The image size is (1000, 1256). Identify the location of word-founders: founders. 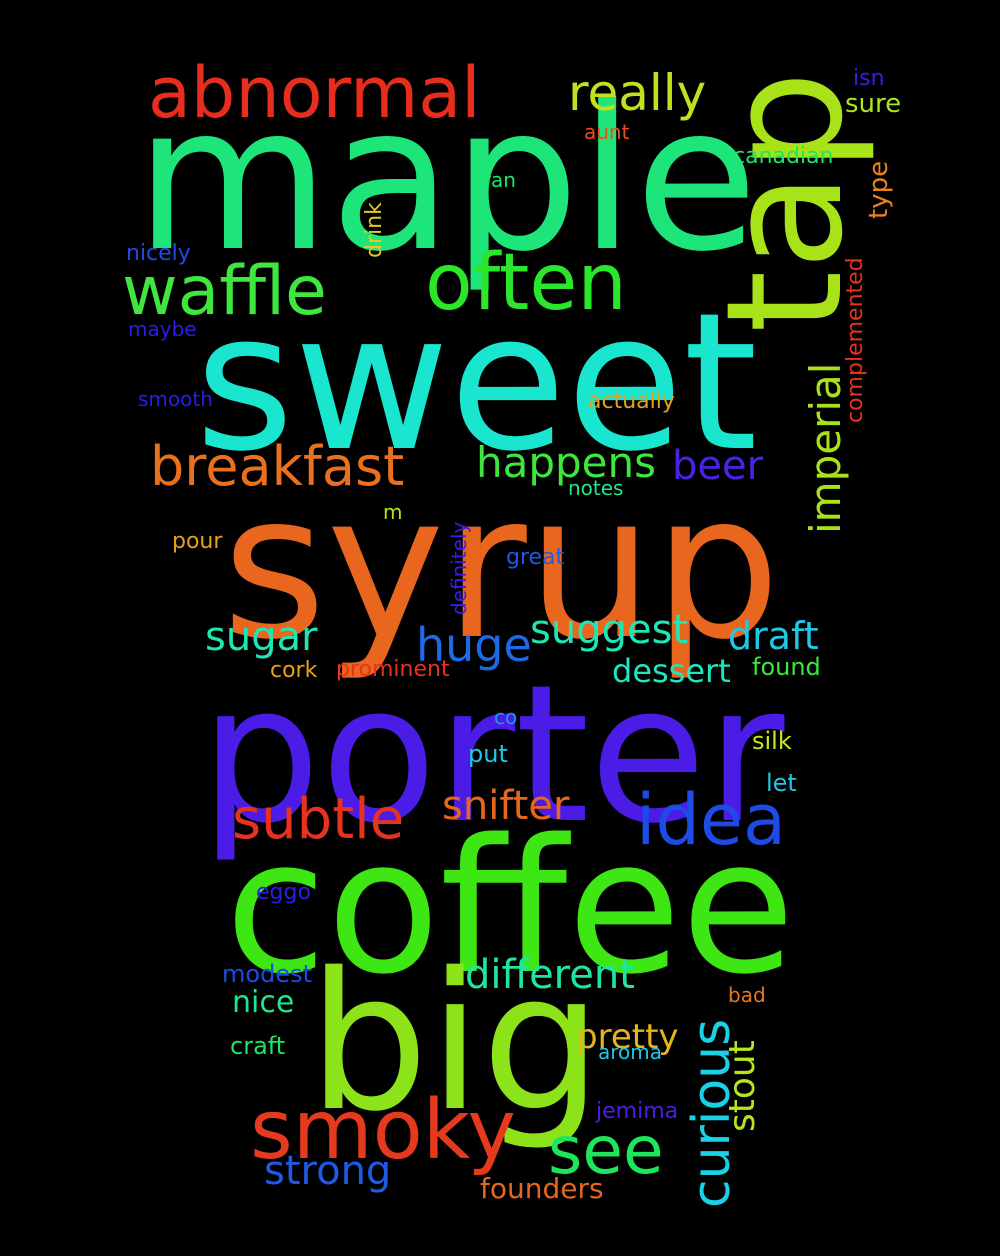
(542, 1188).